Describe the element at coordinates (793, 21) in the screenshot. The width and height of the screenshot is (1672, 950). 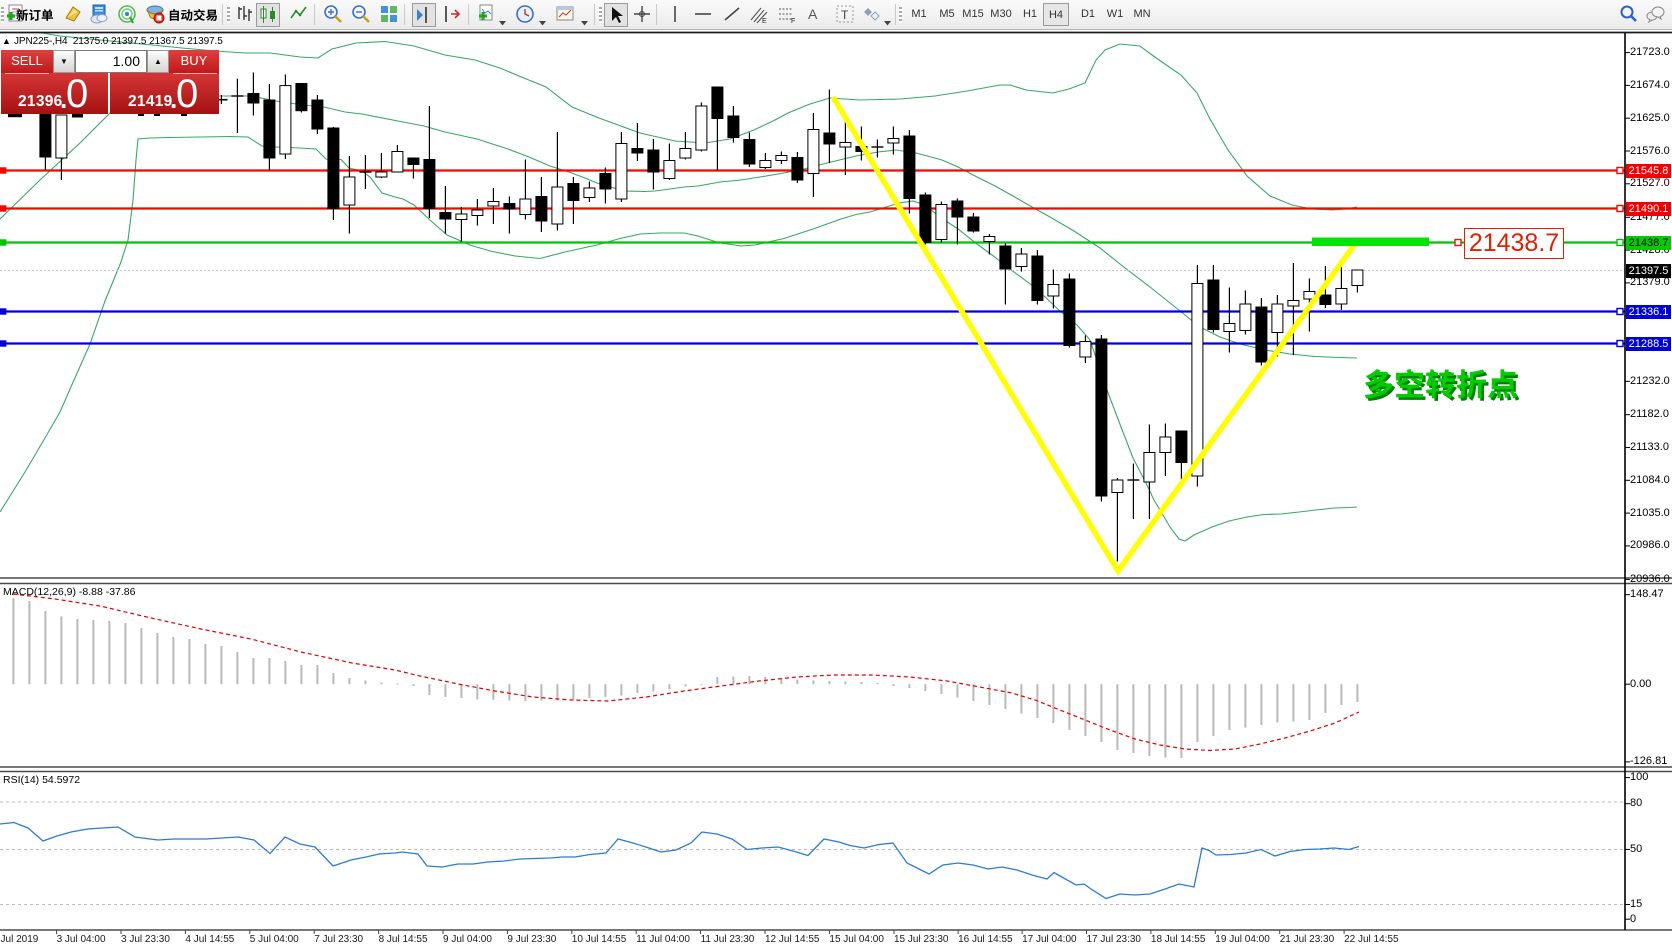
I see `svg-text: F` at that location.